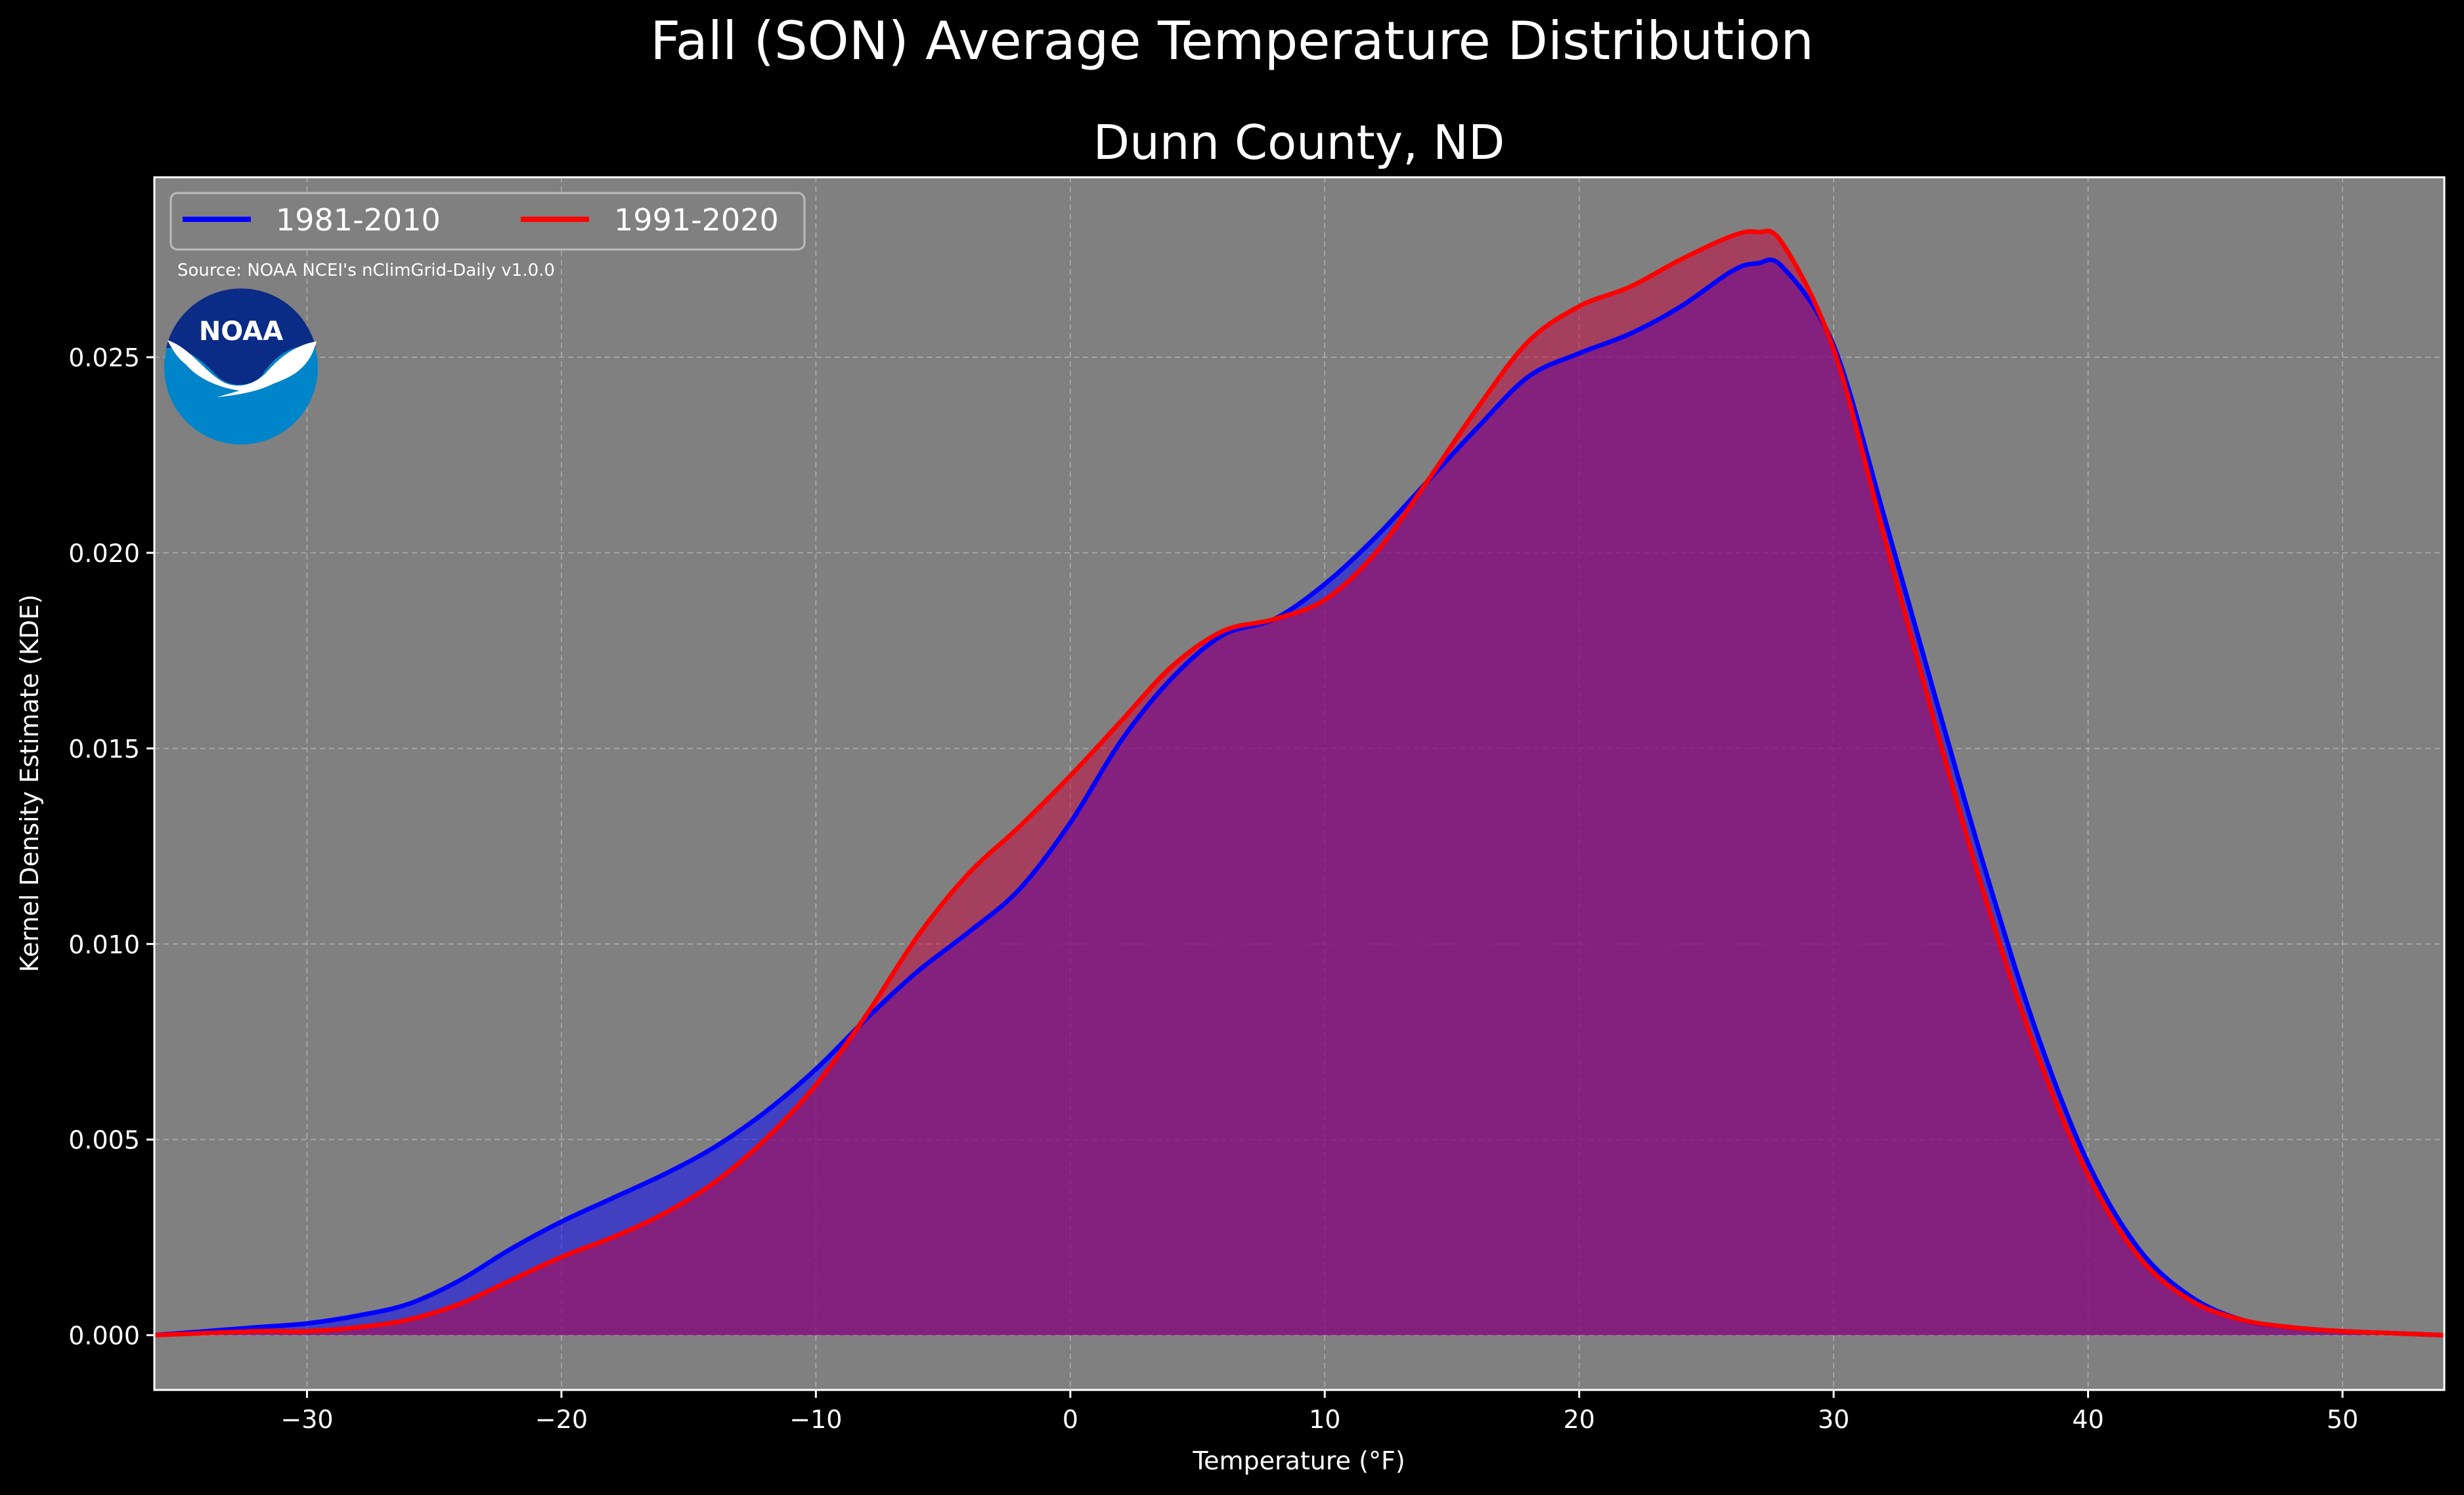 The image size is (2464, 1495). What do you see at coordinates (816, 1419) in the screenshot?
I see `x-tick-label: −10` at bounding box center [816, 1419].